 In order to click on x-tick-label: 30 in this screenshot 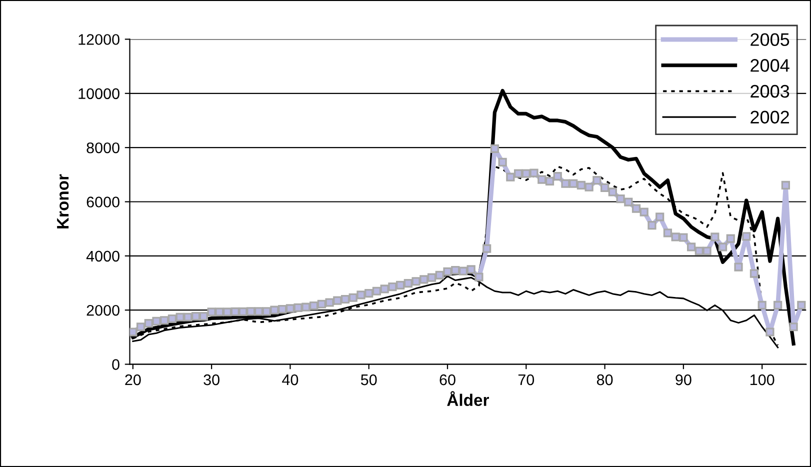, I will do `click(212, 380)`.